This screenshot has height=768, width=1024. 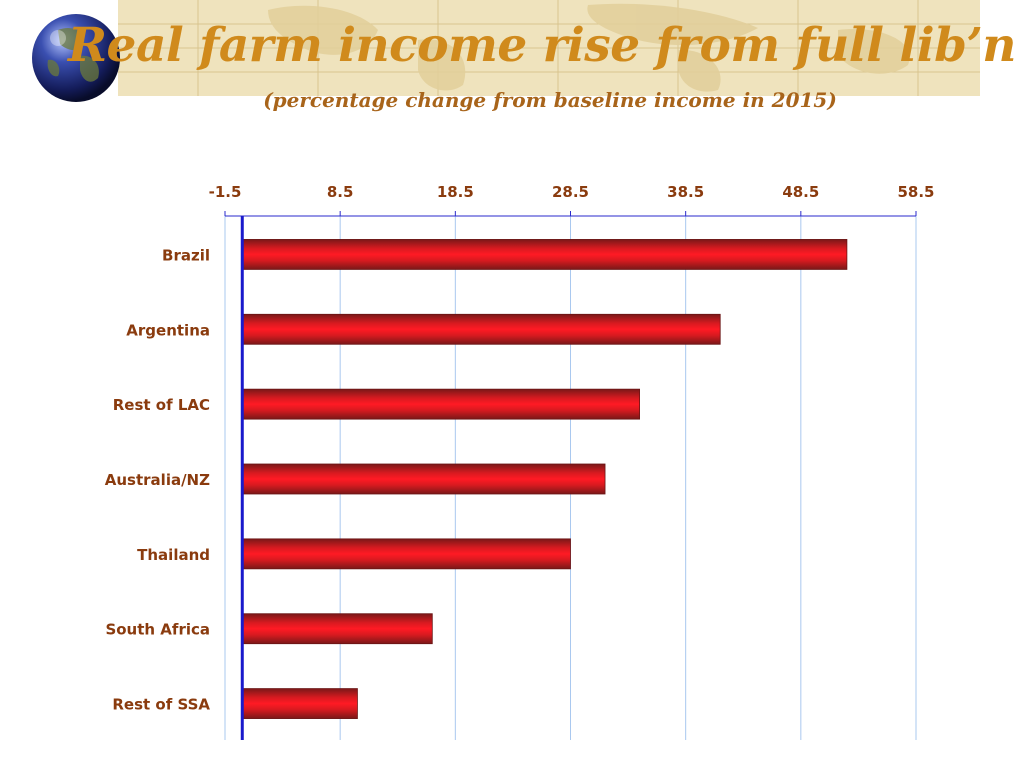 What do you see at coordinates (800, 192) in the screenshot?
I see `x-tick-label: 48.5` at bounding box center [800, 192].